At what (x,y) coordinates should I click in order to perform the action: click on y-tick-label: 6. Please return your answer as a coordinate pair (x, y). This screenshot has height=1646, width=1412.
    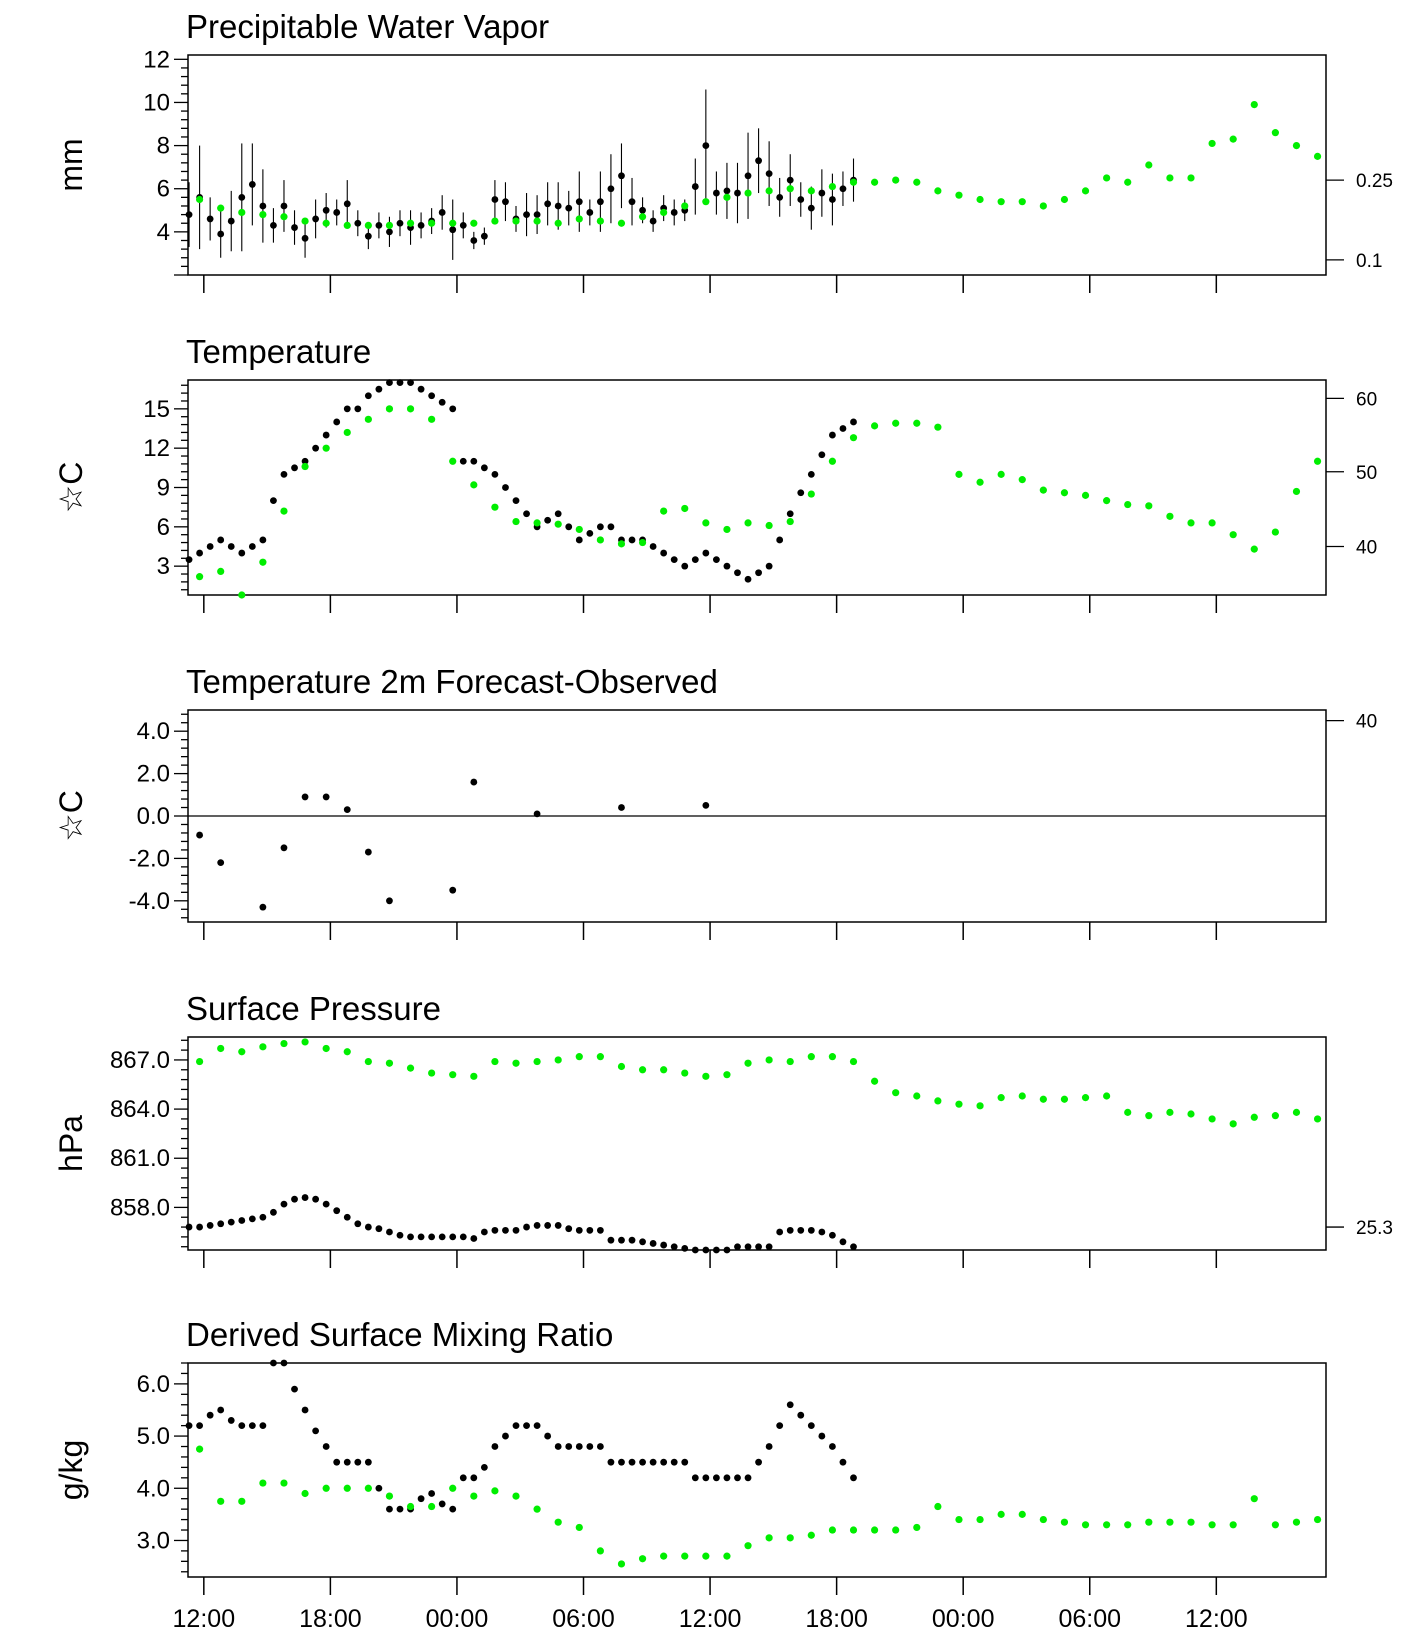
    Looking at the image, I should click on (163, 189).